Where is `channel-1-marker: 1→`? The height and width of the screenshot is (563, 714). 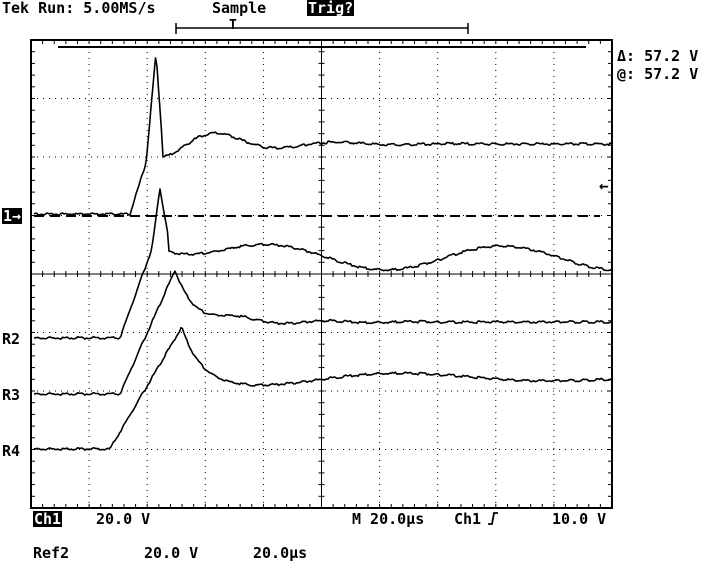 channel-1-marker: 1→ is located at coordinates (12, 216).